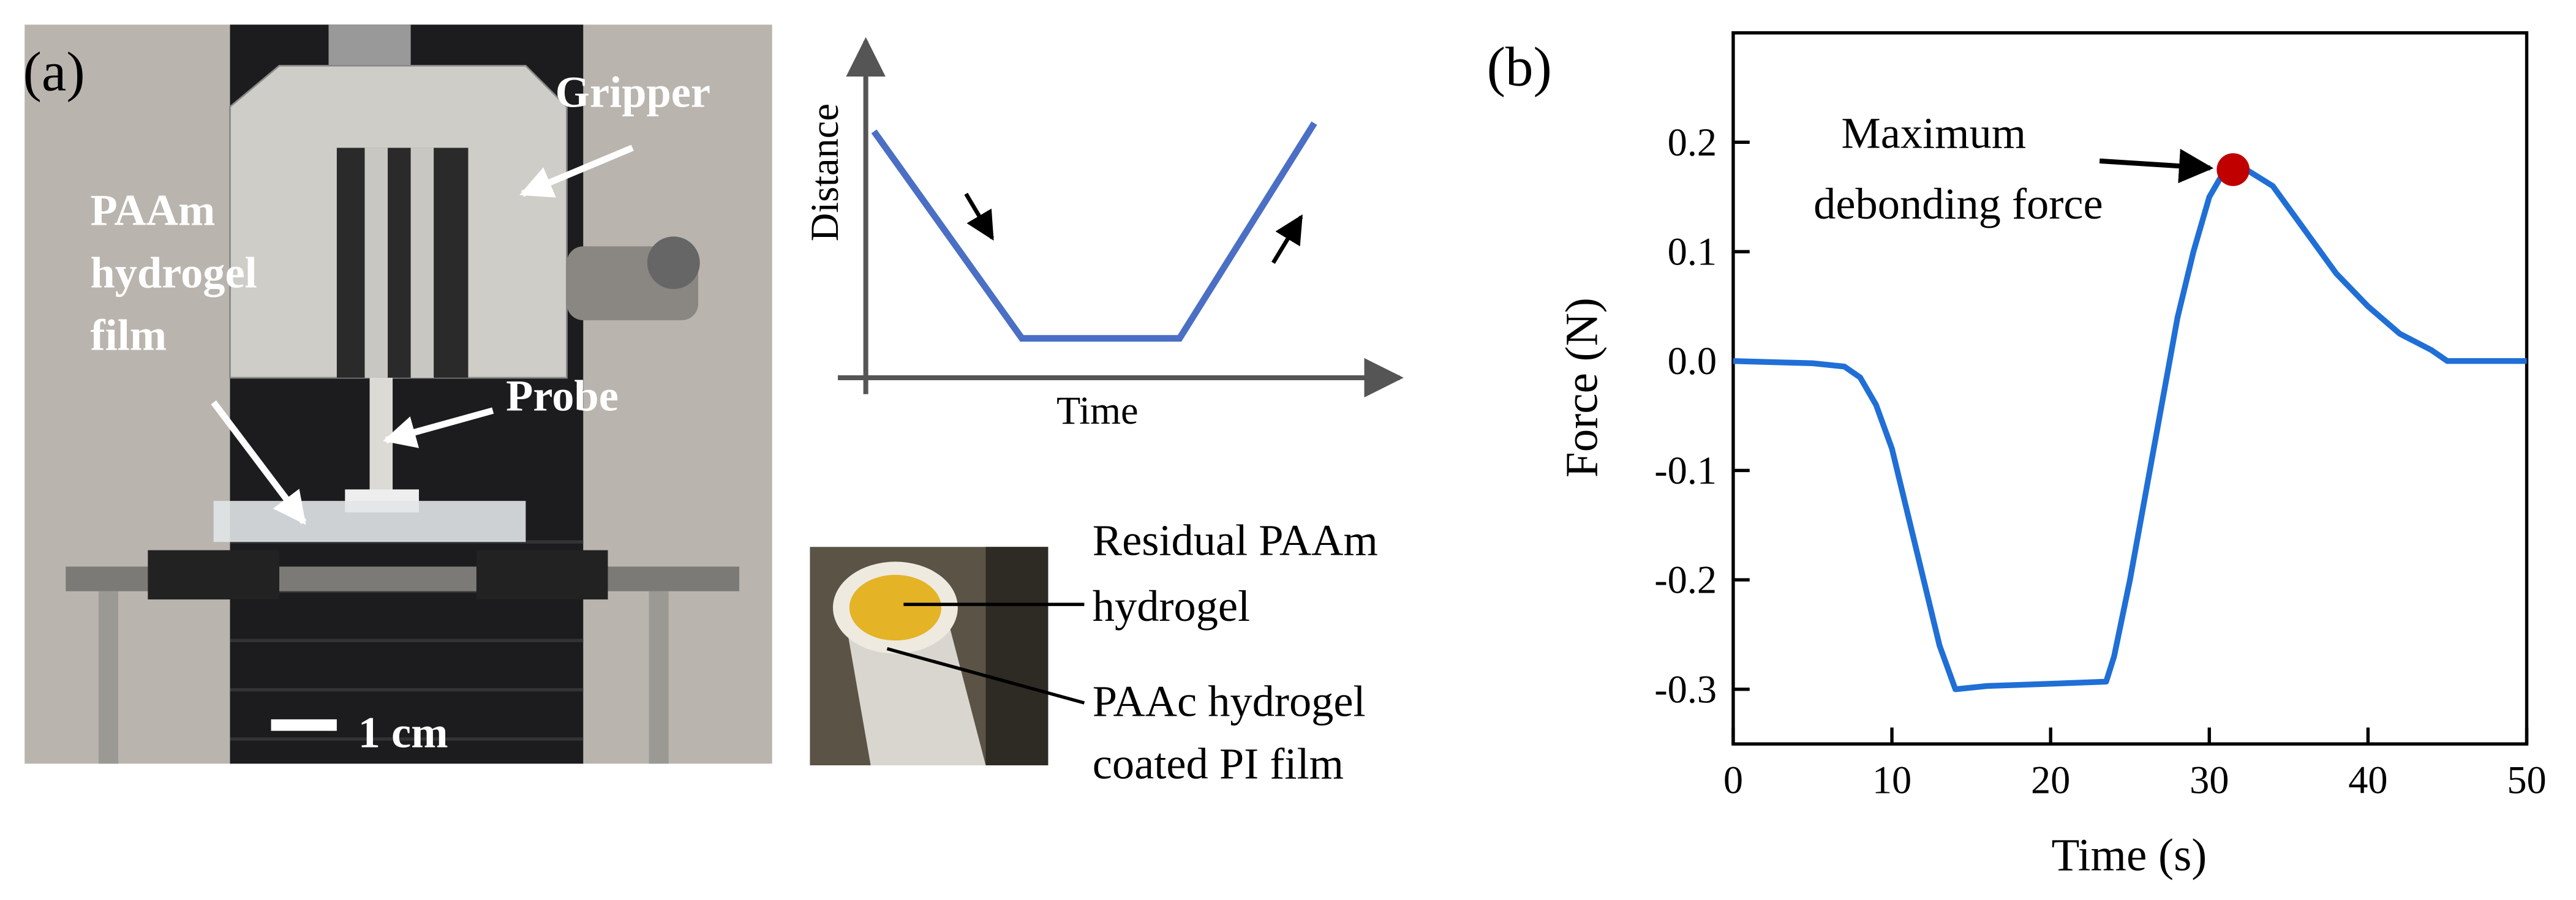 The image size is (2576, 900). Describe the element at coordinates (2129, 855) in the screenshot. I see `x-axis-label: Time (s)` at that location.